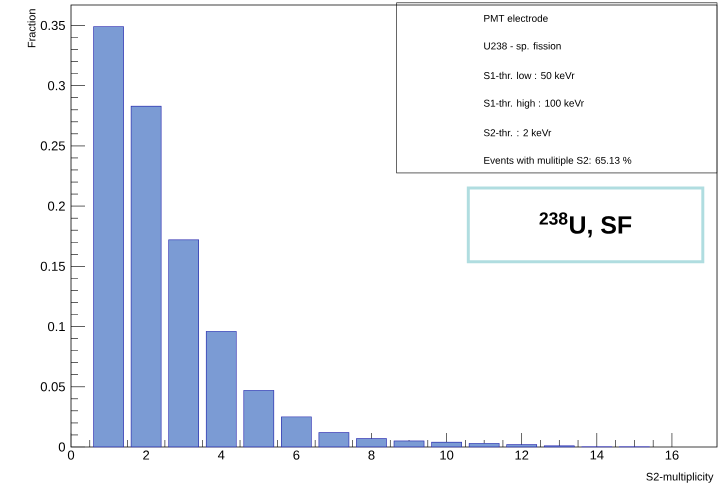 This screenshot has width=727, height=487. Describe the element at coordinates (518, 132) in the screenshot. I see `annotation: S2-thr. : 2 keVr` at that location.